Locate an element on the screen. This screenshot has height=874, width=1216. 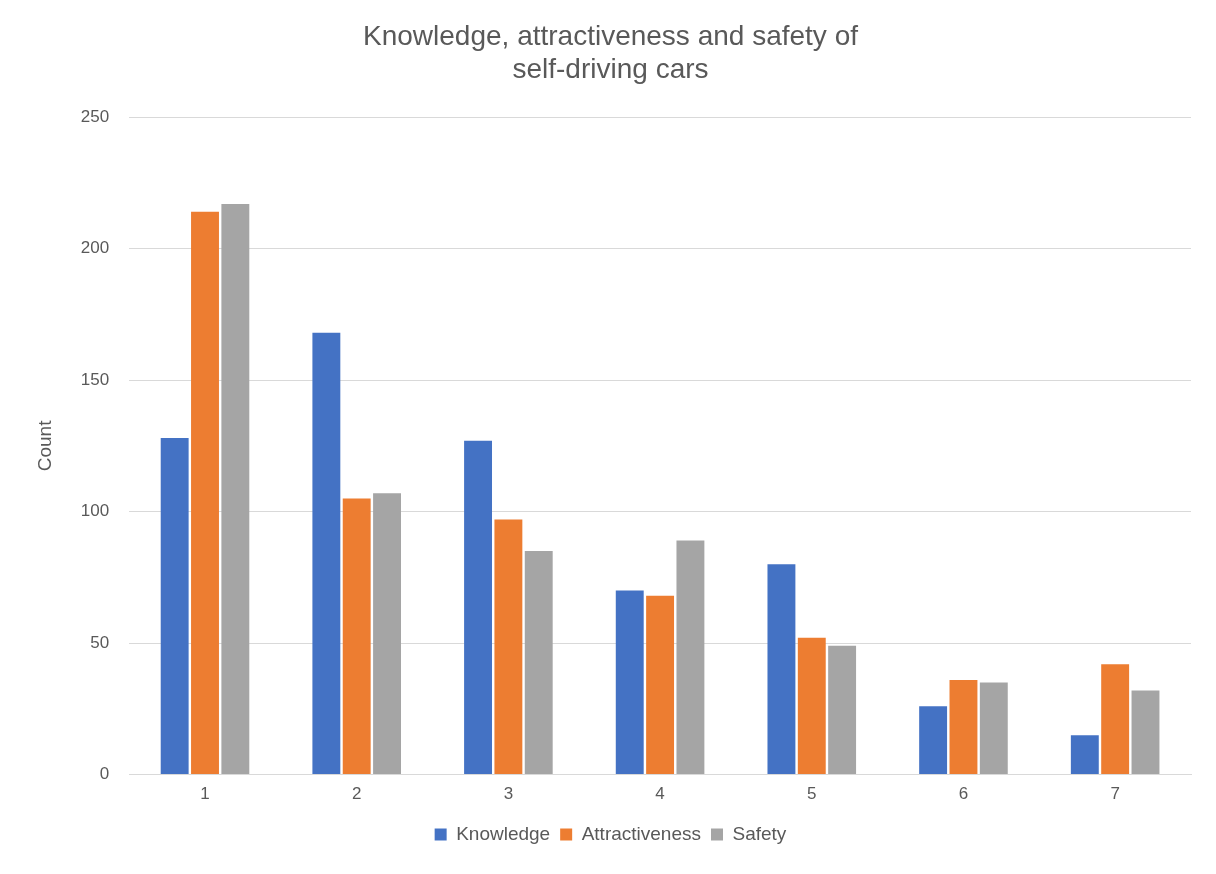
y-tick-label: 150 is located at coordinates (95, 379).